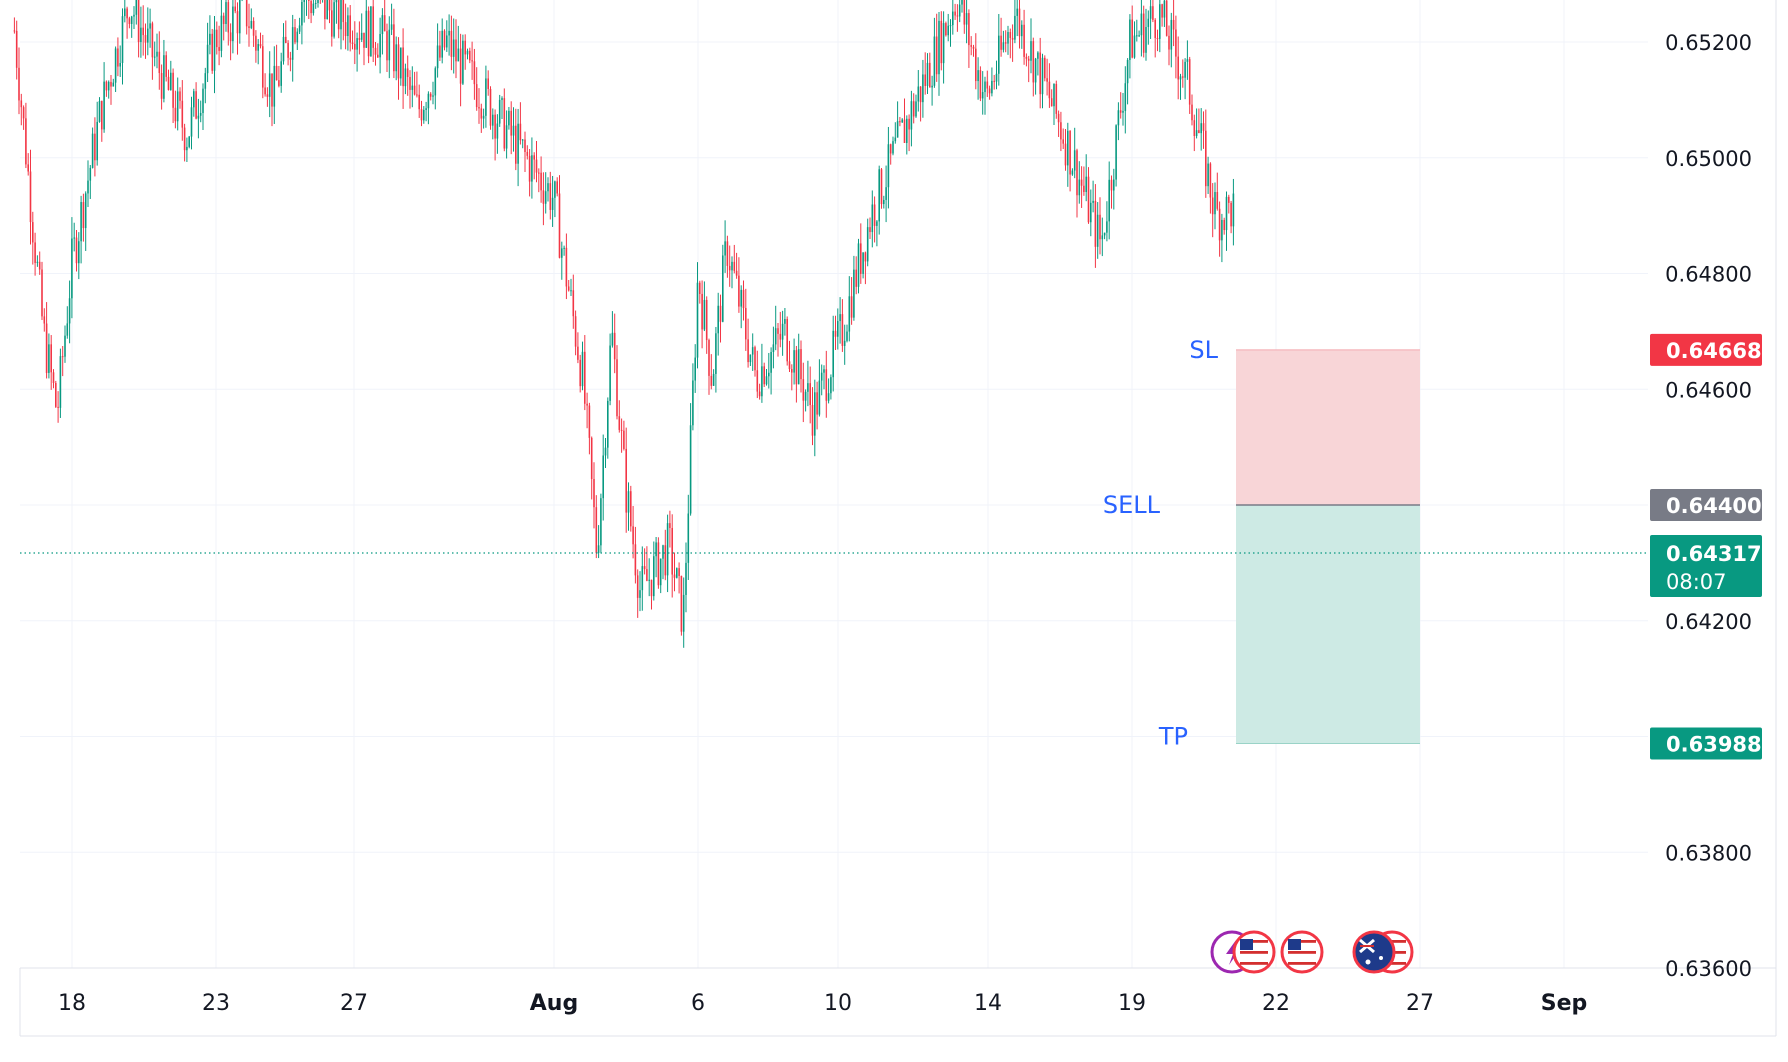 This screenshot has width=1788, height=1062. I want to click on date-tick-label: Sep, so click(1564, 1003).